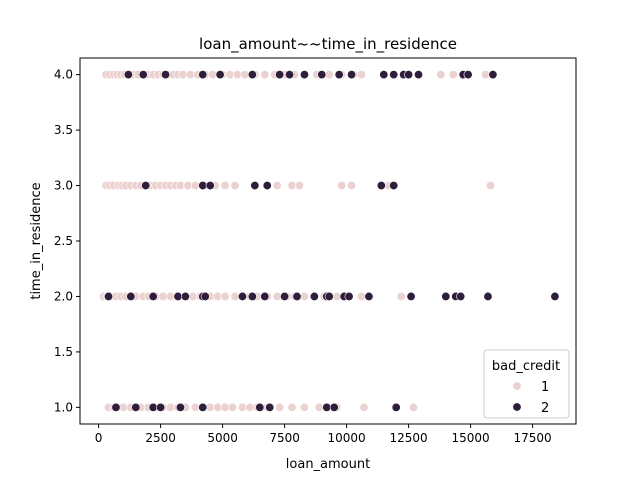 This screenshot has height=480, width=640. I want to click on x-tick-label: 15000, so click(471, 438).